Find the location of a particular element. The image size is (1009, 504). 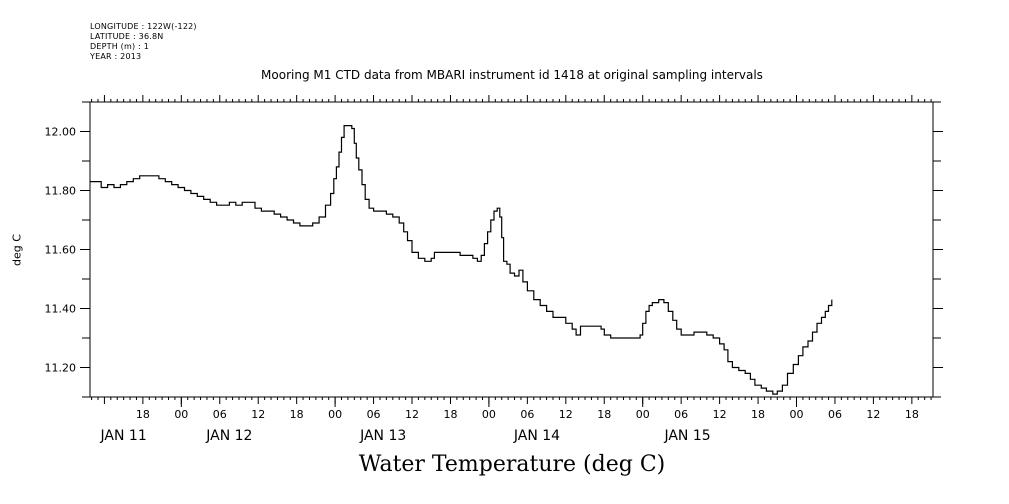

x-day-label: JAN 14 is located at coordinates (536, 436).